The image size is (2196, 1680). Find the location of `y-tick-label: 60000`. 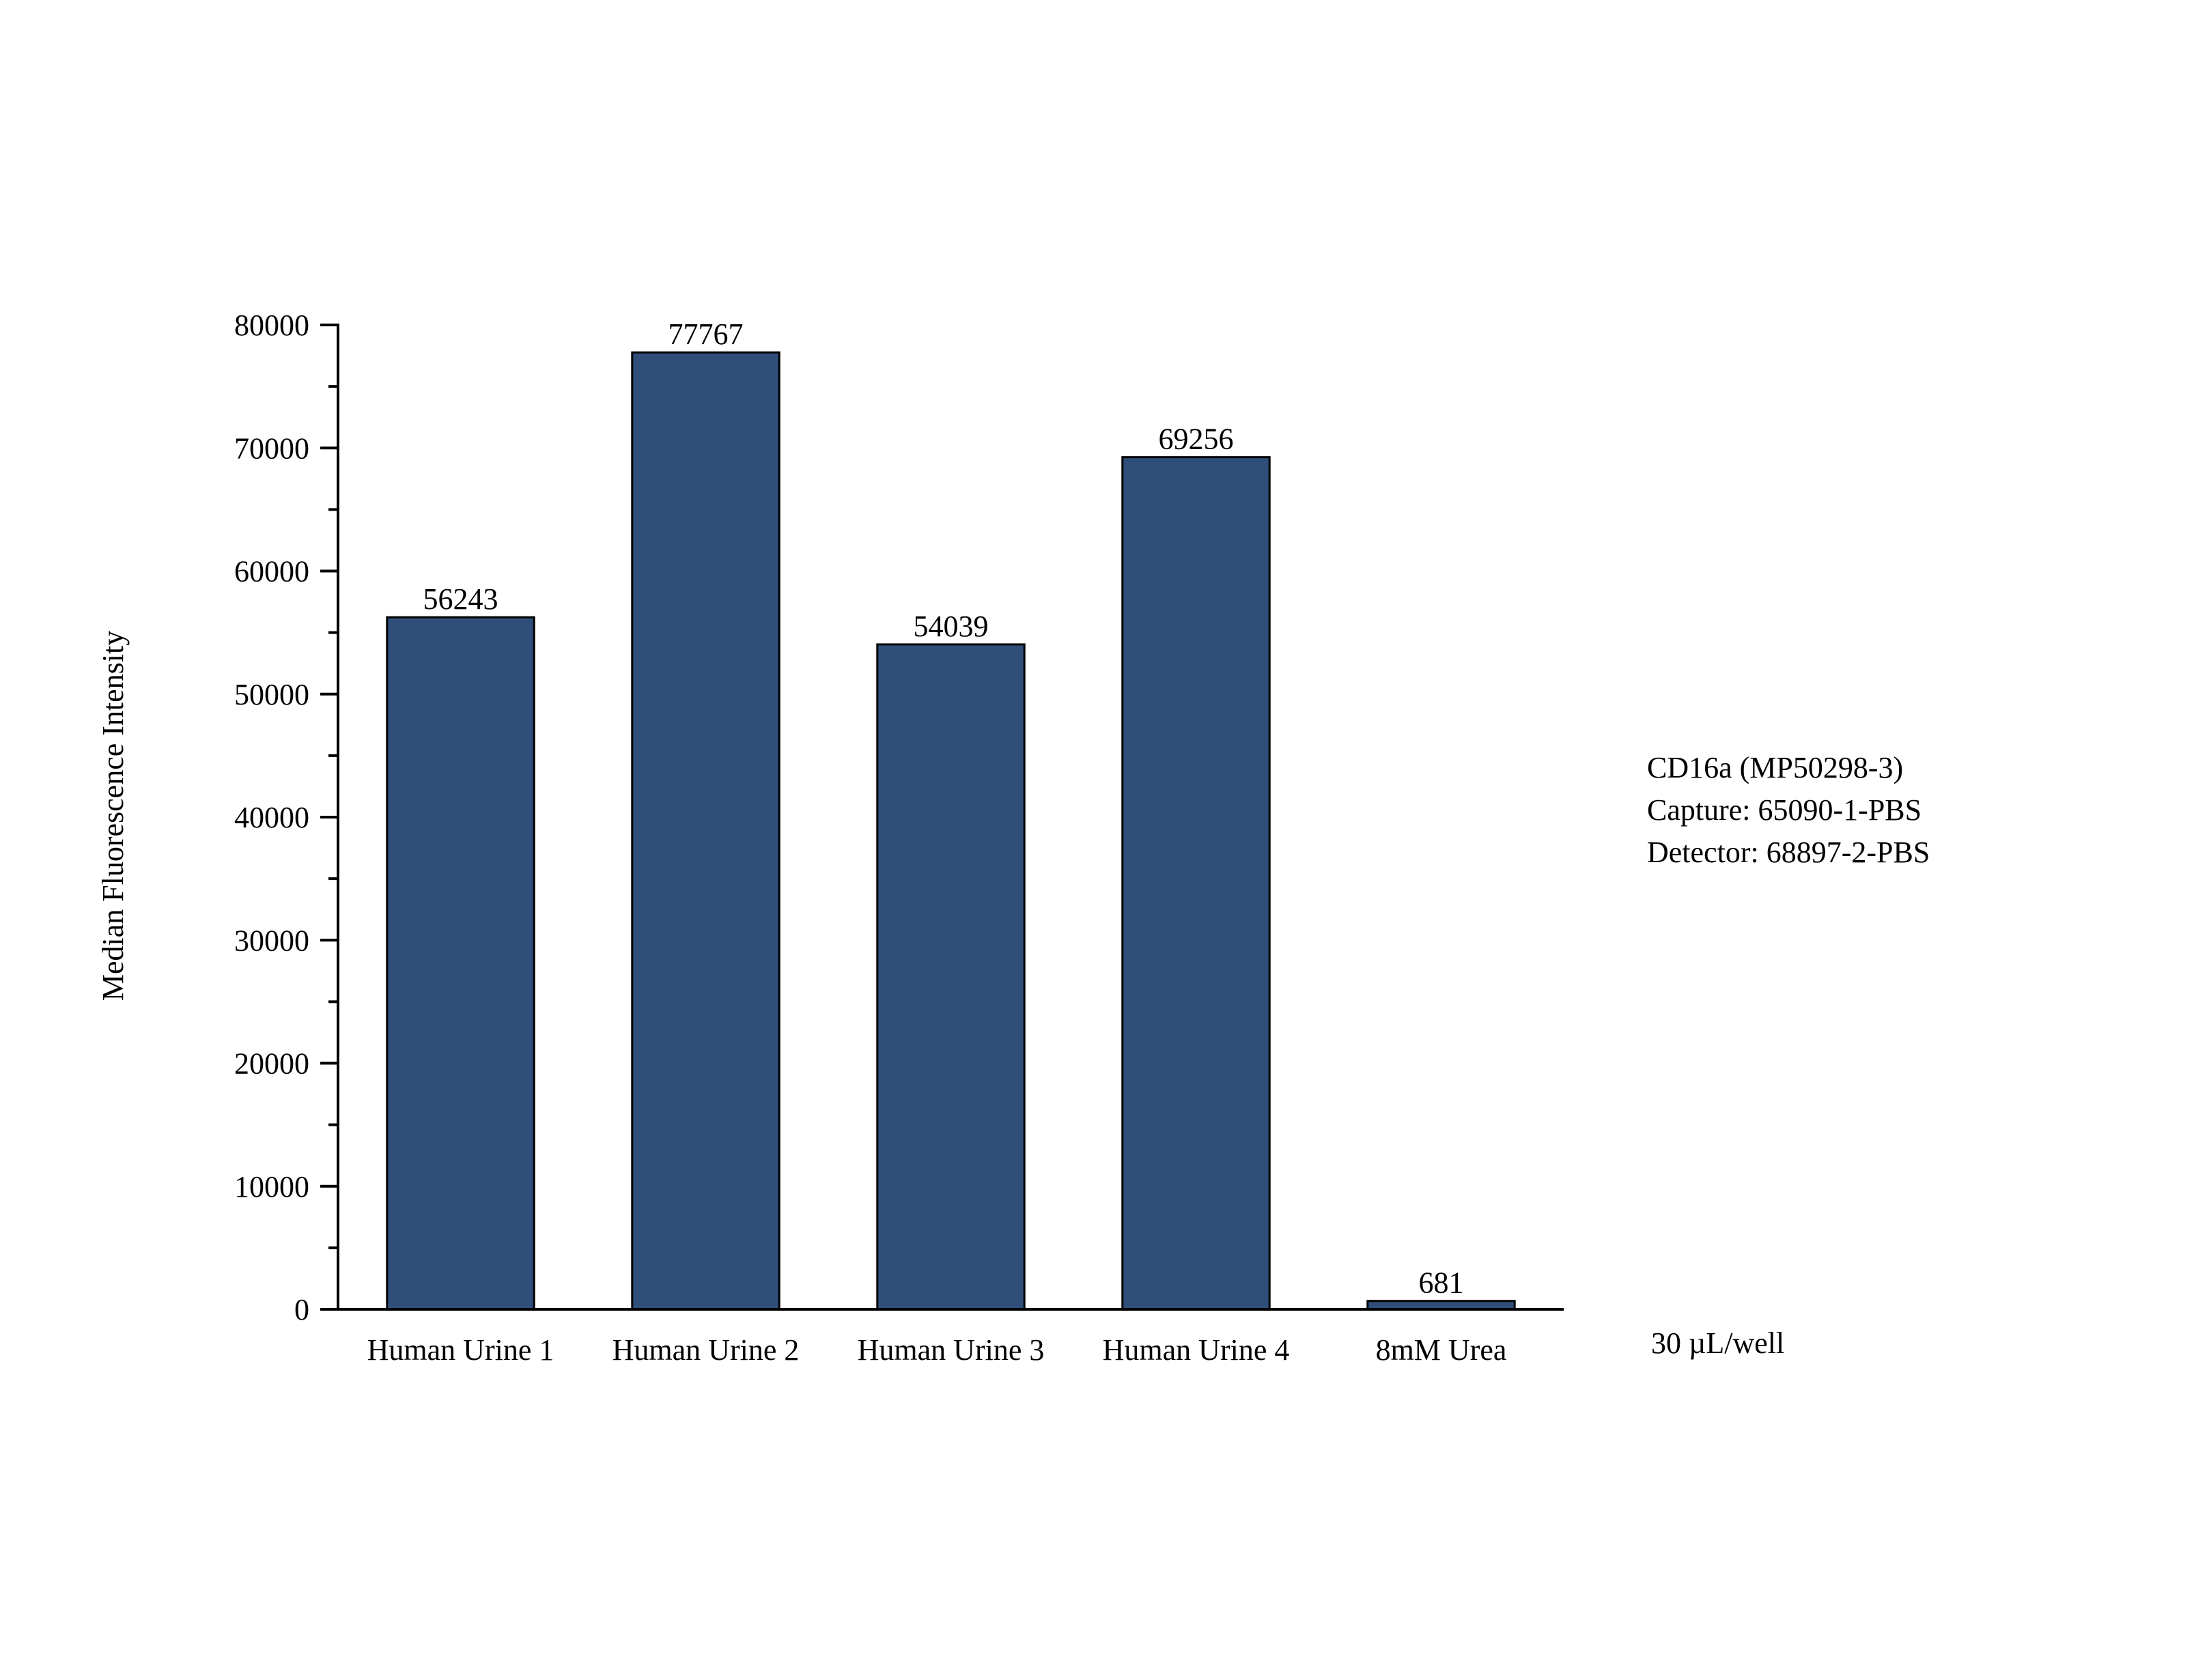

y-tick-label: 60000 is located at coordinates (272, 571).